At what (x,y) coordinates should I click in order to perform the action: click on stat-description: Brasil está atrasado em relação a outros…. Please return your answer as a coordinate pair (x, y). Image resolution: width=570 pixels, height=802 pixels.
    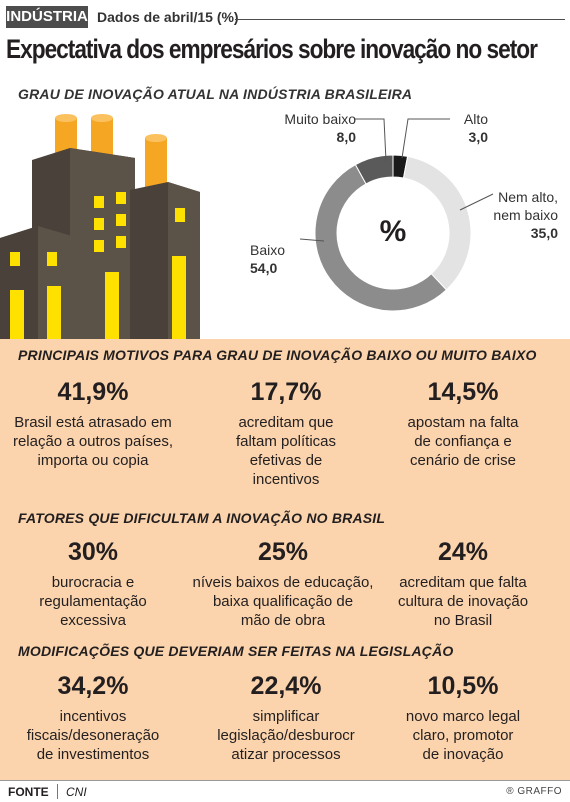
    Looking at the image, I should click on (93, 441).